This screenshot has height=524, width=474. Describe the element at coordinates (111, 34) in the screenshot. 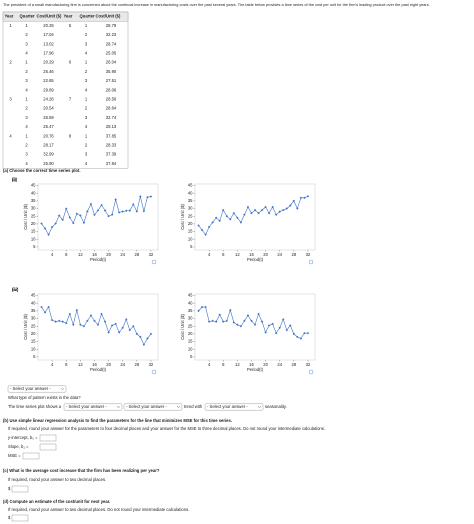

I see `table-cell: 32.23` at that location.